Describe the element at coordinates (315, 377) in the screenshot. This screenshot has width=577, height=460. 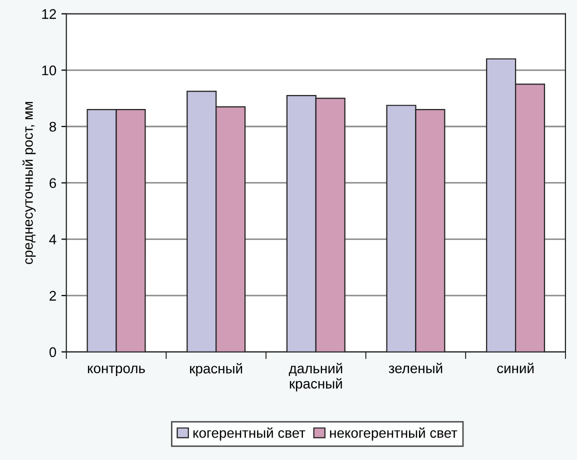
I see `x-tick-label: дальний красный` at that location.